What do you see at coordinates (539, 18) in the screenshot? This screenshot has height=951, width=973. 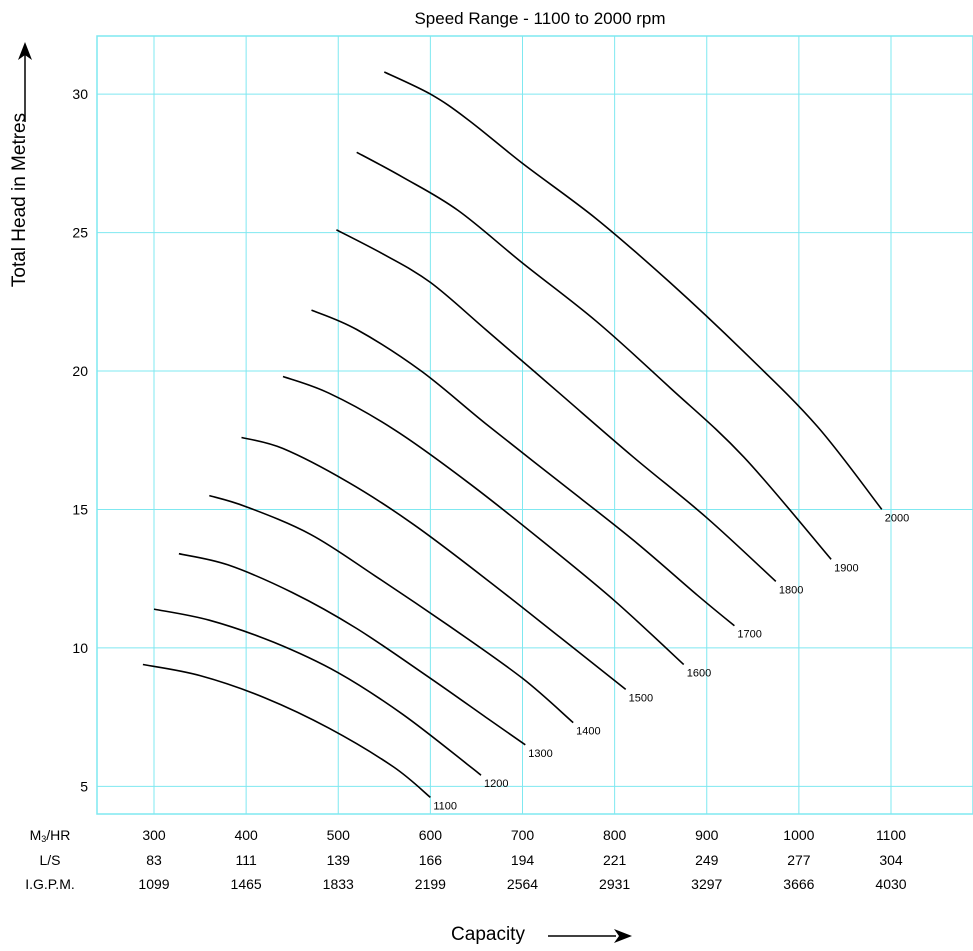 I see `chart-title: Speed Range - 1100 to 2000 rpm` at bounding box center [539, 18].